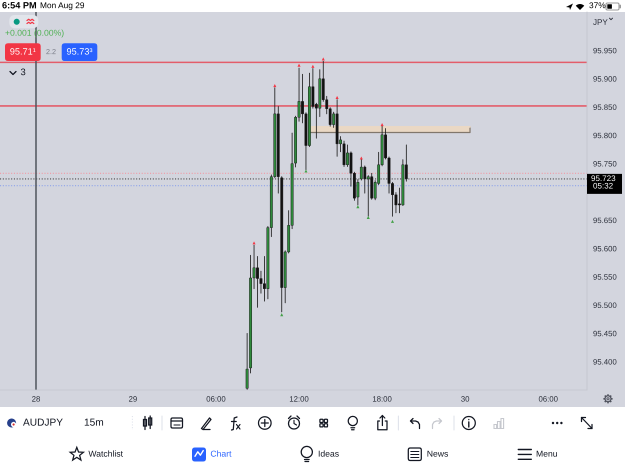  What do you see at coordinates (62, 6) in the screenshot?
I see `text: Mon Aug 29` at bounding box center [62, 6].